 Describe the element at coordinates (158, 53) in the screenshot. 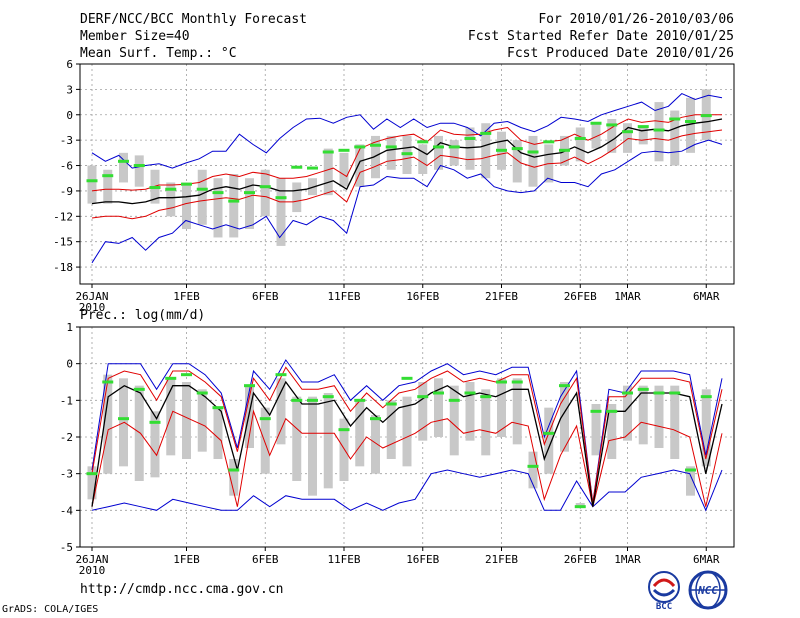

I see `variable-label: Mean Surf. Temp.: °C` at that location.